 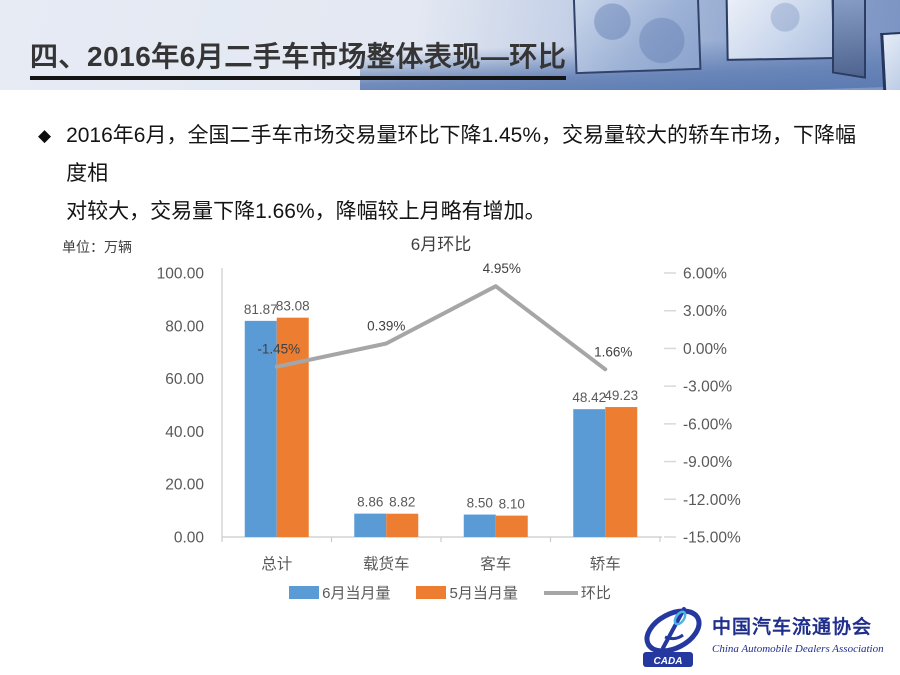 What do you see at coordinates (712, 538) in the screenshot?
I see `right-axis-tick-label: -15.00%` at bounding box center [712, 538].